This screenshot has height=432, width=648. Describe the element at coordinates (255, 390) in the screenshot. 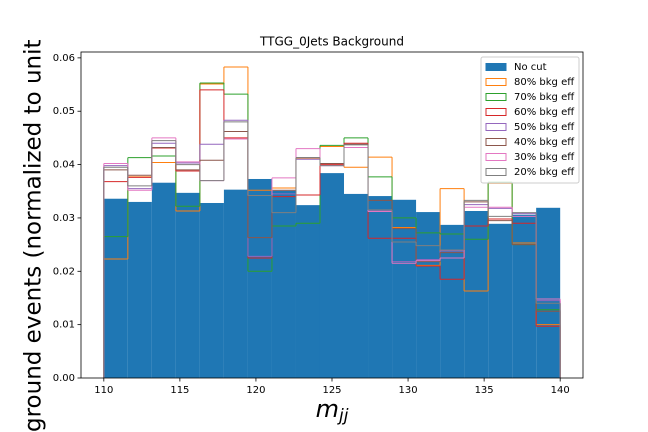

I see `x-tick-label: 120` at that location.